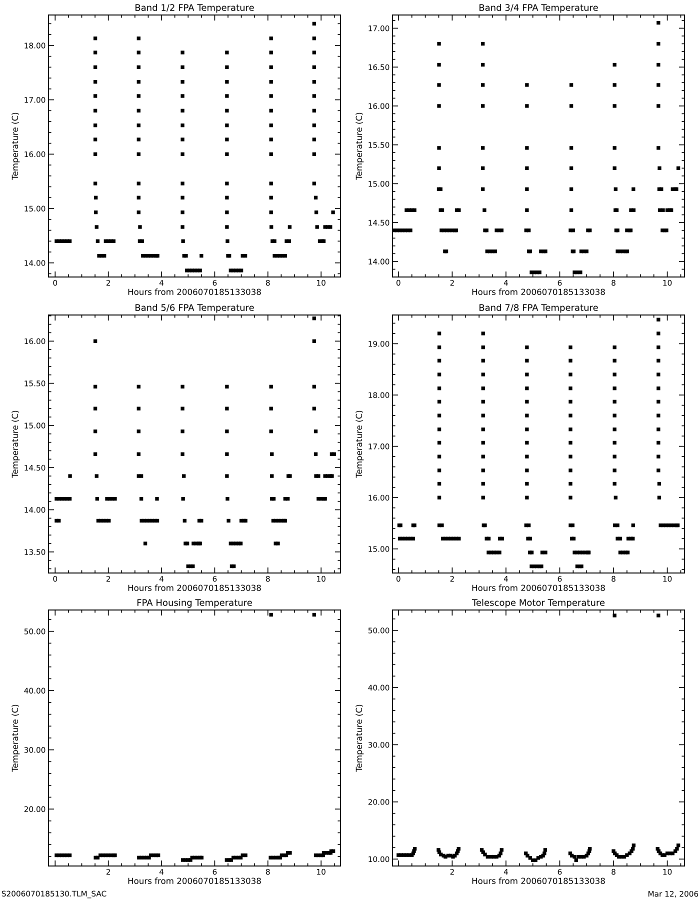 This screenshot has width=700, height=900. What do you see at coordinates (539, 308) in the screenshot?
I see `chart-title: Band 7/8 FPA Temperature` at bounding box center [539, 308].